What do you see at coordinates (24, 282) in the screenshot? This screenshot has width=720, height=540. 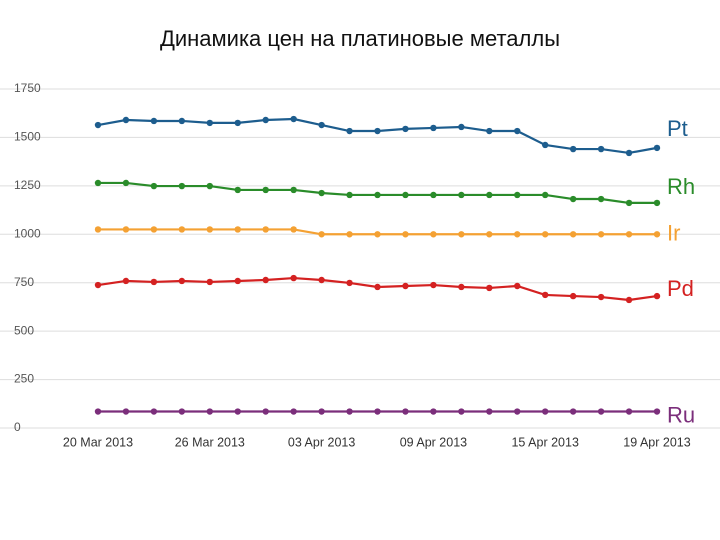 I see `y-tick-label: 750` at bounding box center [24, 282].